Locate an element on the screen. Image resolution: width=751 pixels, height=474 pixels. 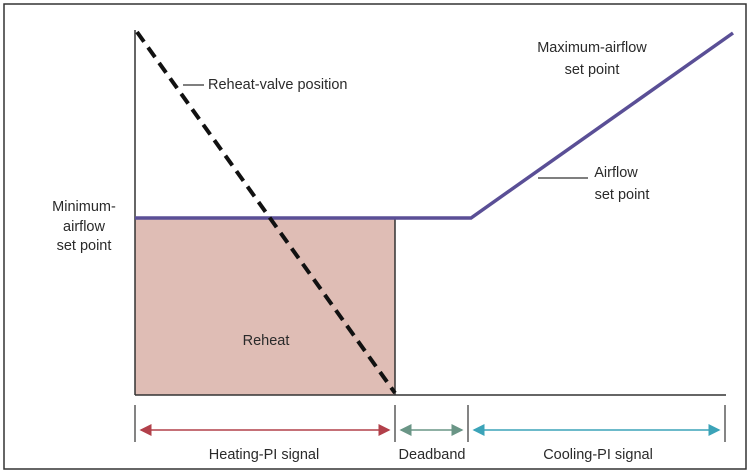
label: Maximum-airflow is located at coordinates (592, 48).